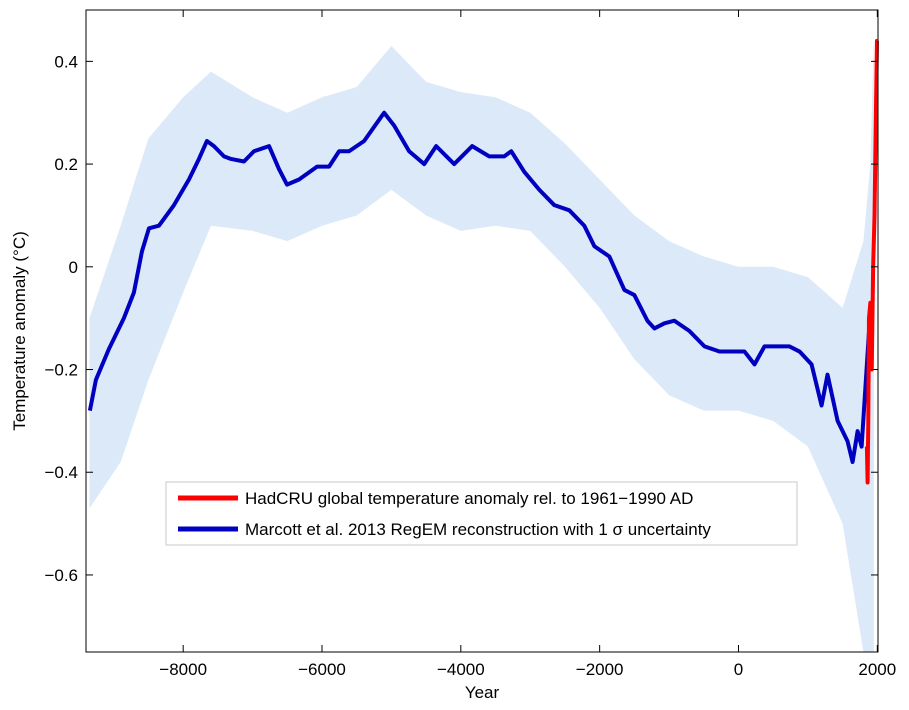 The width and height of the screenshot is (909, 710). Describe the element at coordinates (66, 164) in the screenshot. I see `y-tick-label: 0.2` at that location.